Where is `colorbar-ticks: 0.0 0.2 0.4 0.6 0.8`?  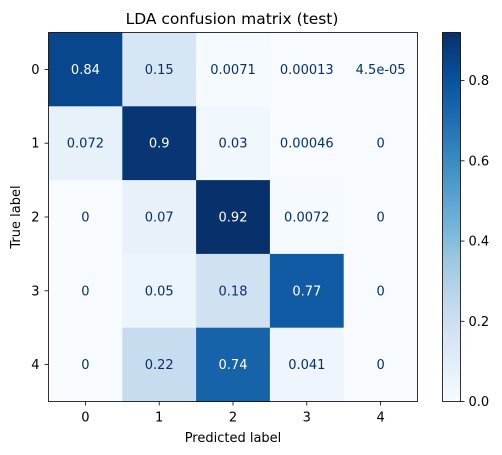
colorbar-ticks: 0.0 0.2 0.4 0.6 0.8 is located at coordinates (475, 242).